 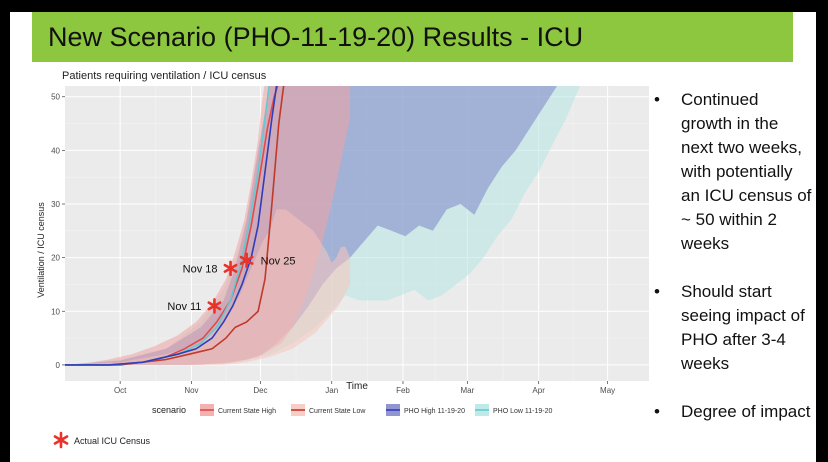 I want to click on bullet-item: Degree of impact, so click(x=734, y=412).